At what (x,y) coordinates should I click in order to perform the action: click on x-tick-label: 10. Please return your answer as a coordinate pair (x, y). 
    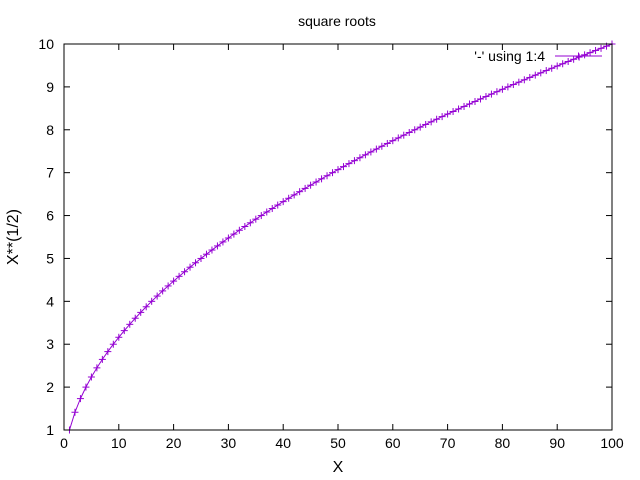
    Looking at the image, I should click on (119, 443).